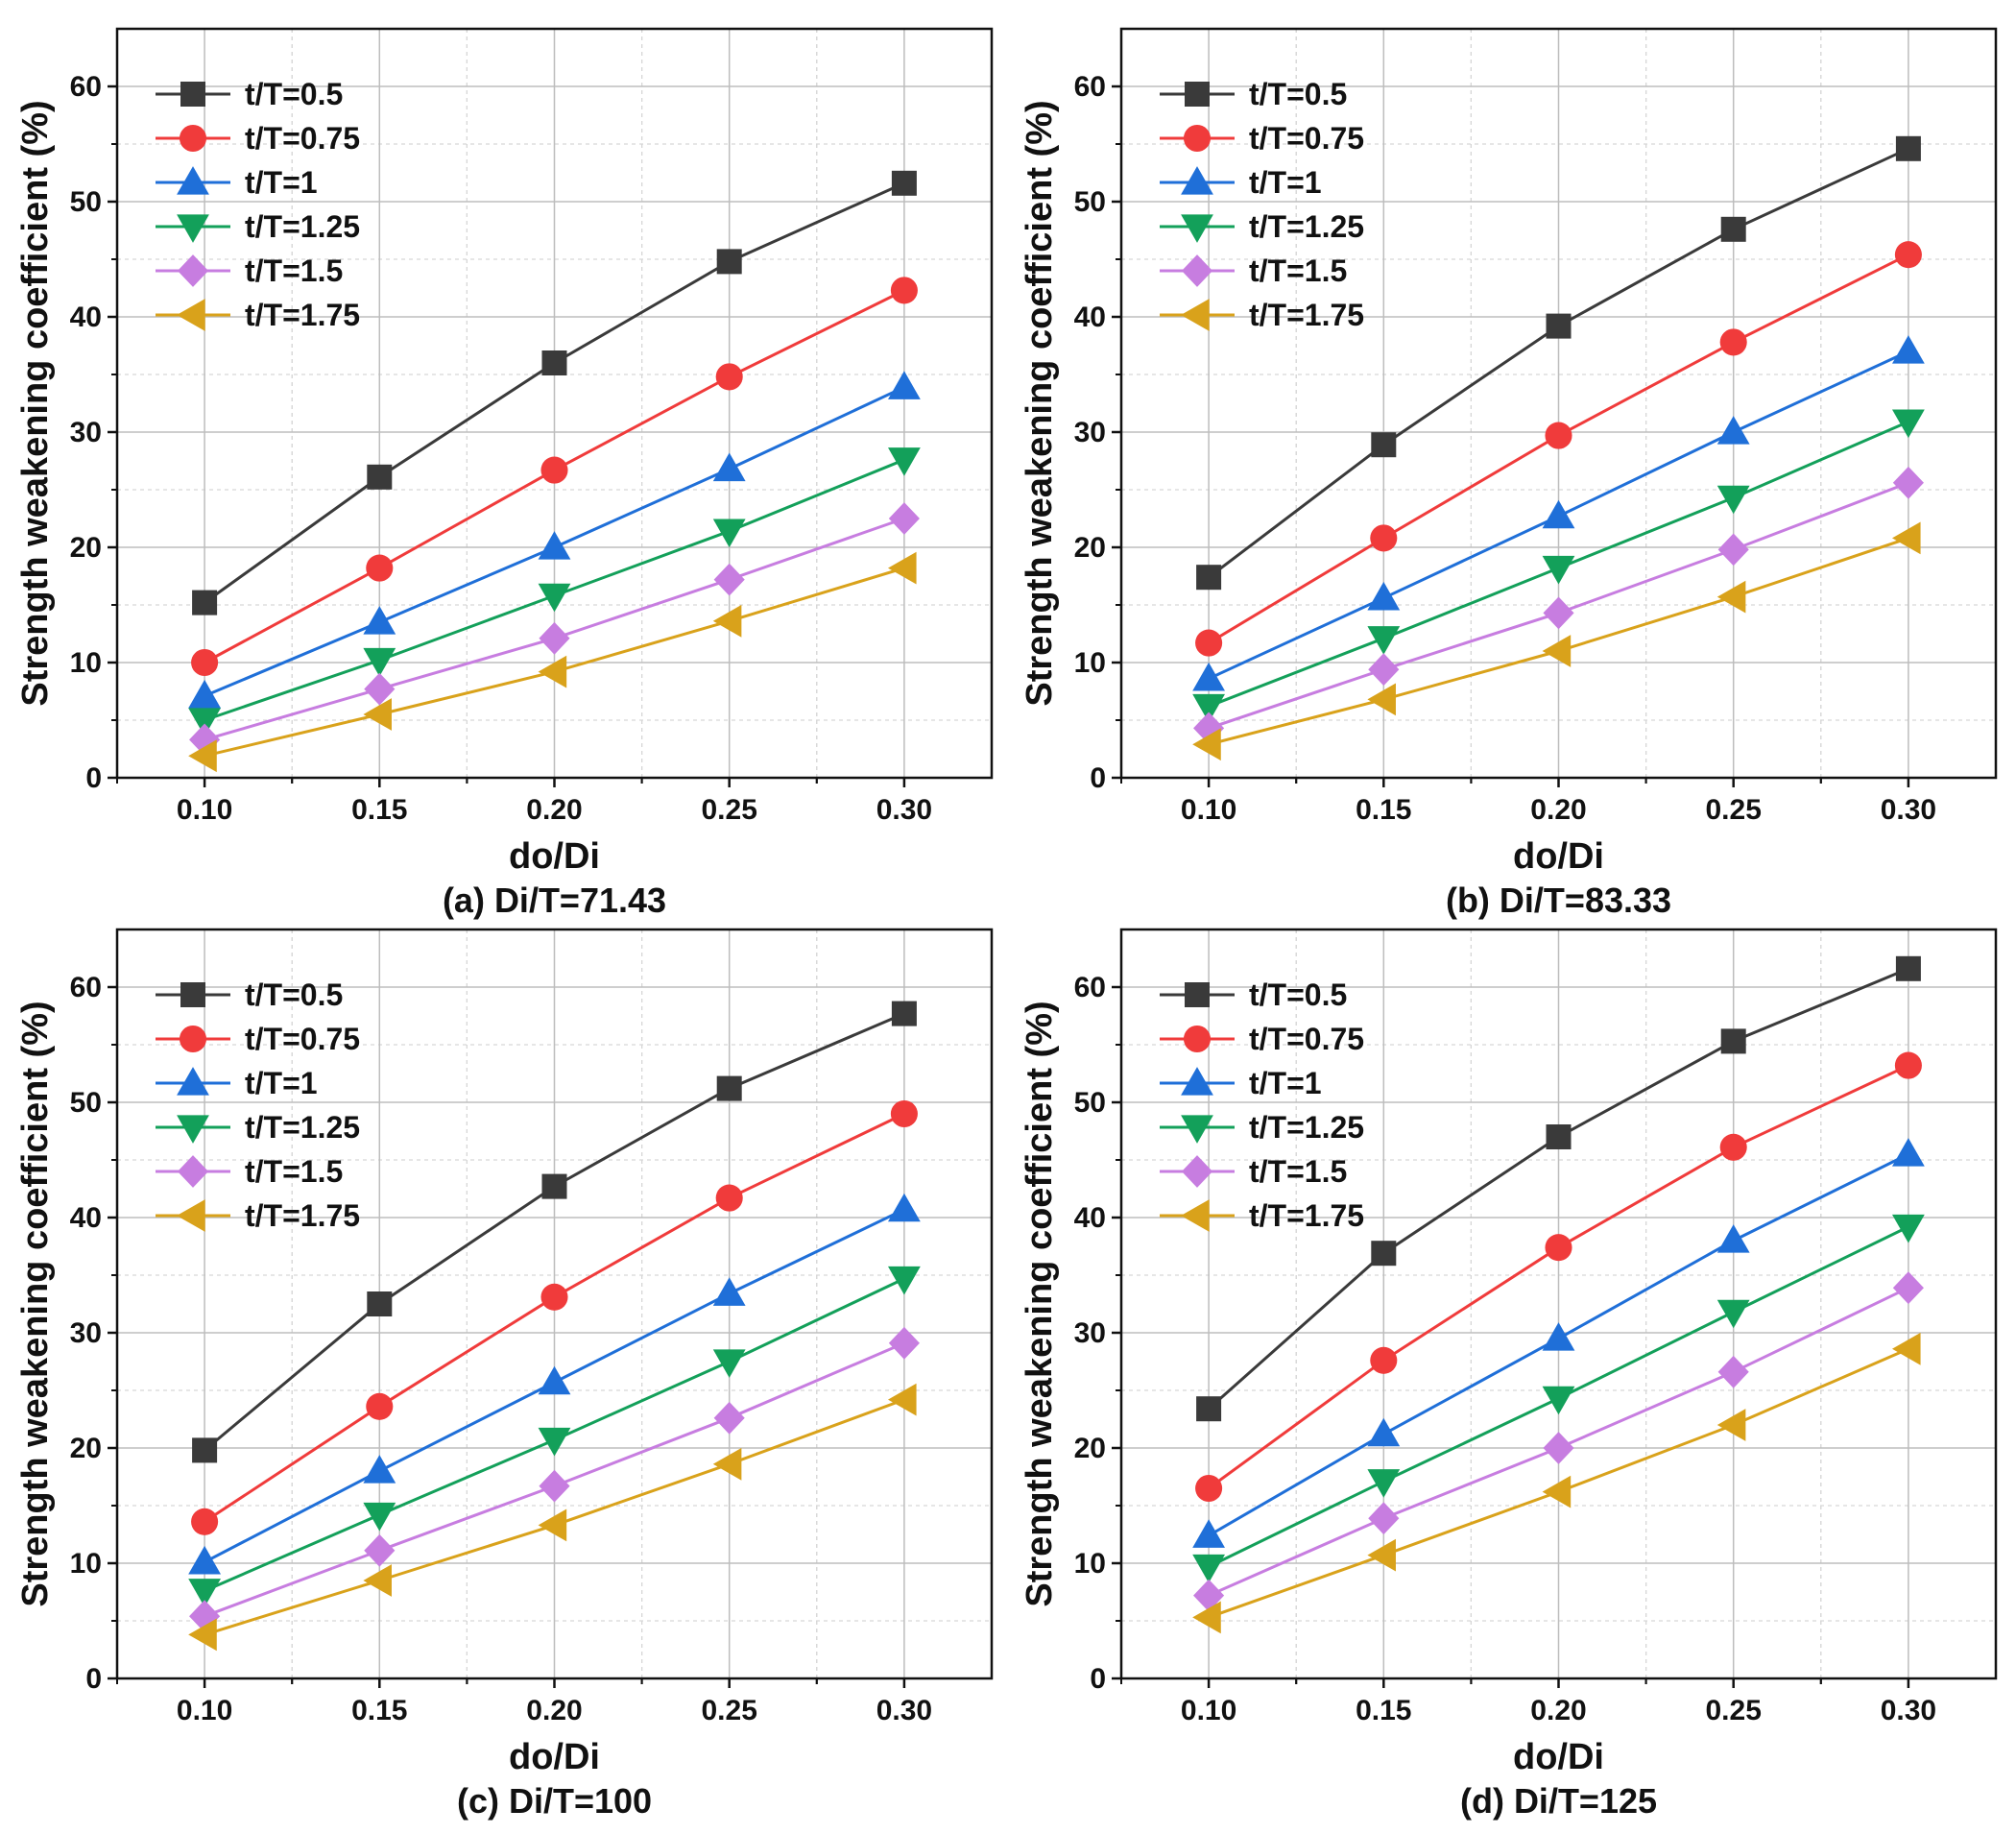  I want to click on legend-label: t/T=0.75, so click(302, 138).